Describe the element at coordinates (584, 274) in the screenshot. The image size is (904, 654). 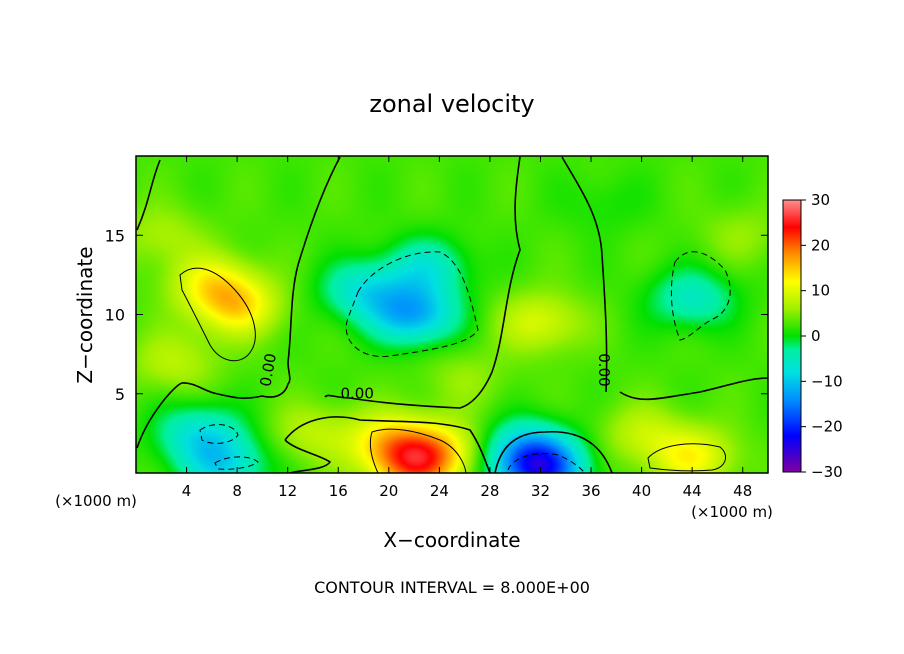
I see `contour-zero-right-column` at that location.